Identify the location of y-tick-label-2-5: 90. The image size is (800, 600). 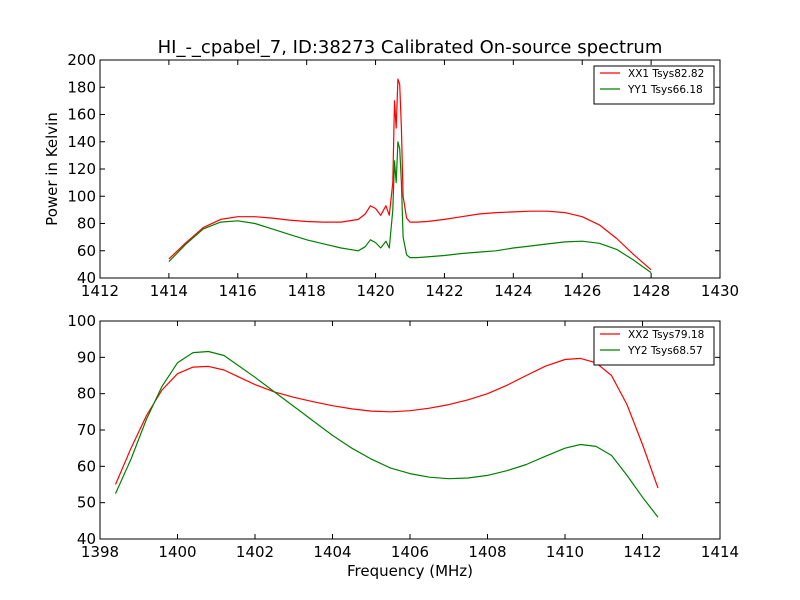
(86, 357).